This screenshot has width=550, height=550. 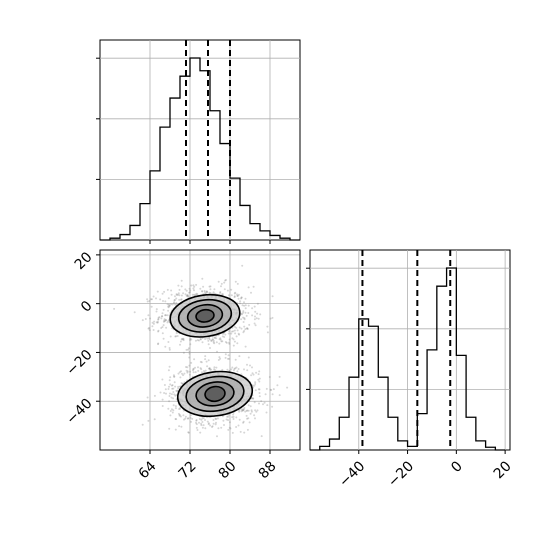 What do you see at coordinates (205, 316) in the screenshot?
I see `density-level` at bounding box center [205, 316].